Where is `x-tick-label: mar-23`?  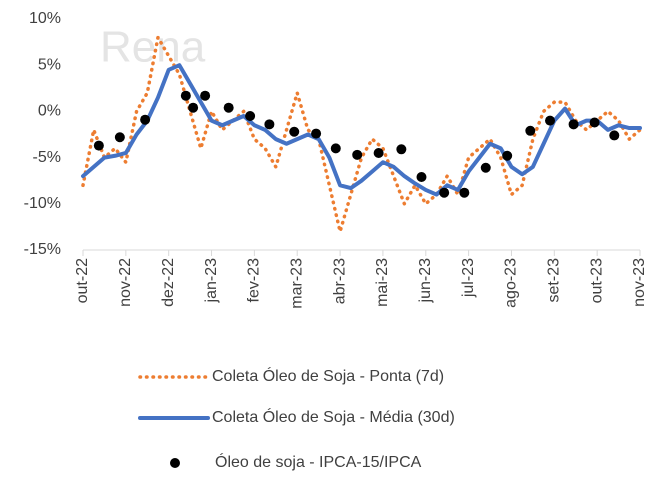 x-tick-label: mar-23 is located at coordinates (296, 283).